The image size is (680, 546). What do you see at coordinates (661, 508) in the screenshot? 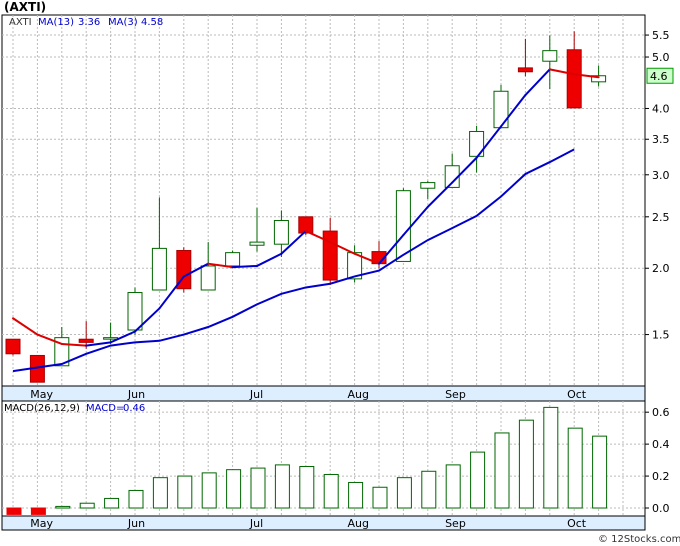
I see `macd-tick-label-0: 0.0` at bounding box center [661, 508].